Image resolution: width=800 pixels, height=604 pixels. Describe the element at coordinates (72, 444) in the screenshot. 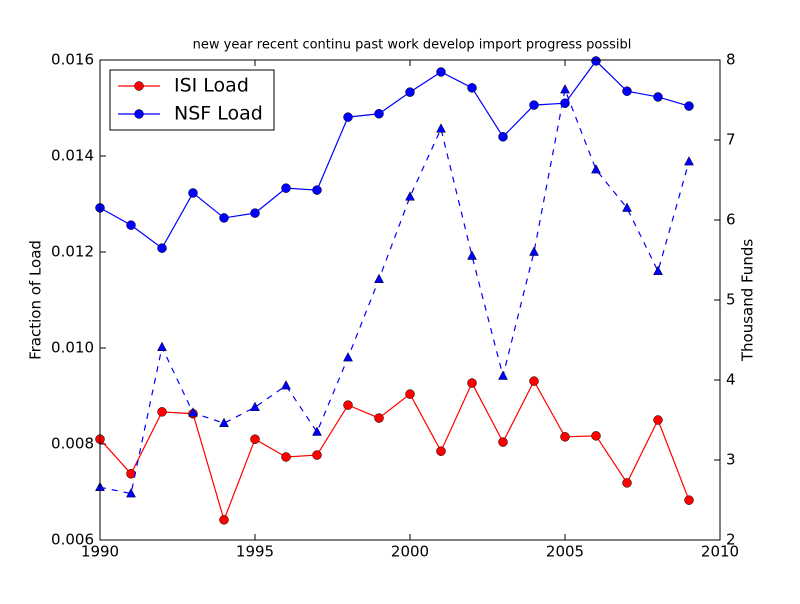

I see `y-tick-label: 0.008` at that location.